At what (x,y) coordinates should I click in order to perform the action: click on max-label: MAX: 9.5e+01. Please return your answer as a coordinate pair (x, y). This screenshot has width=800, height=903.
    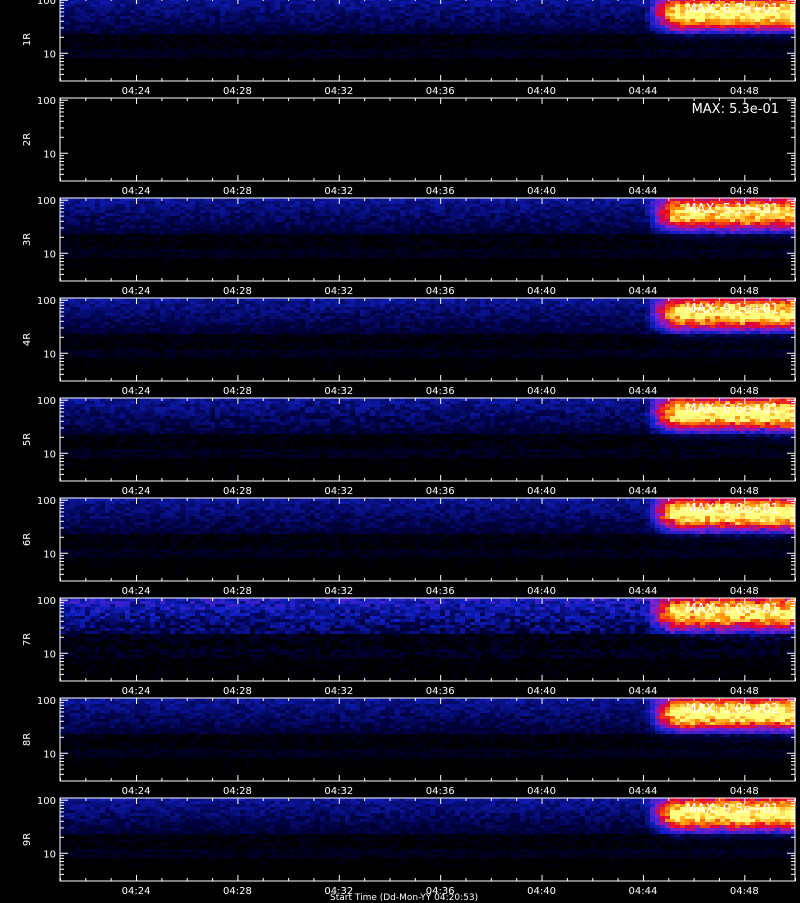
    Looking at the image, I should click on (732, 809).